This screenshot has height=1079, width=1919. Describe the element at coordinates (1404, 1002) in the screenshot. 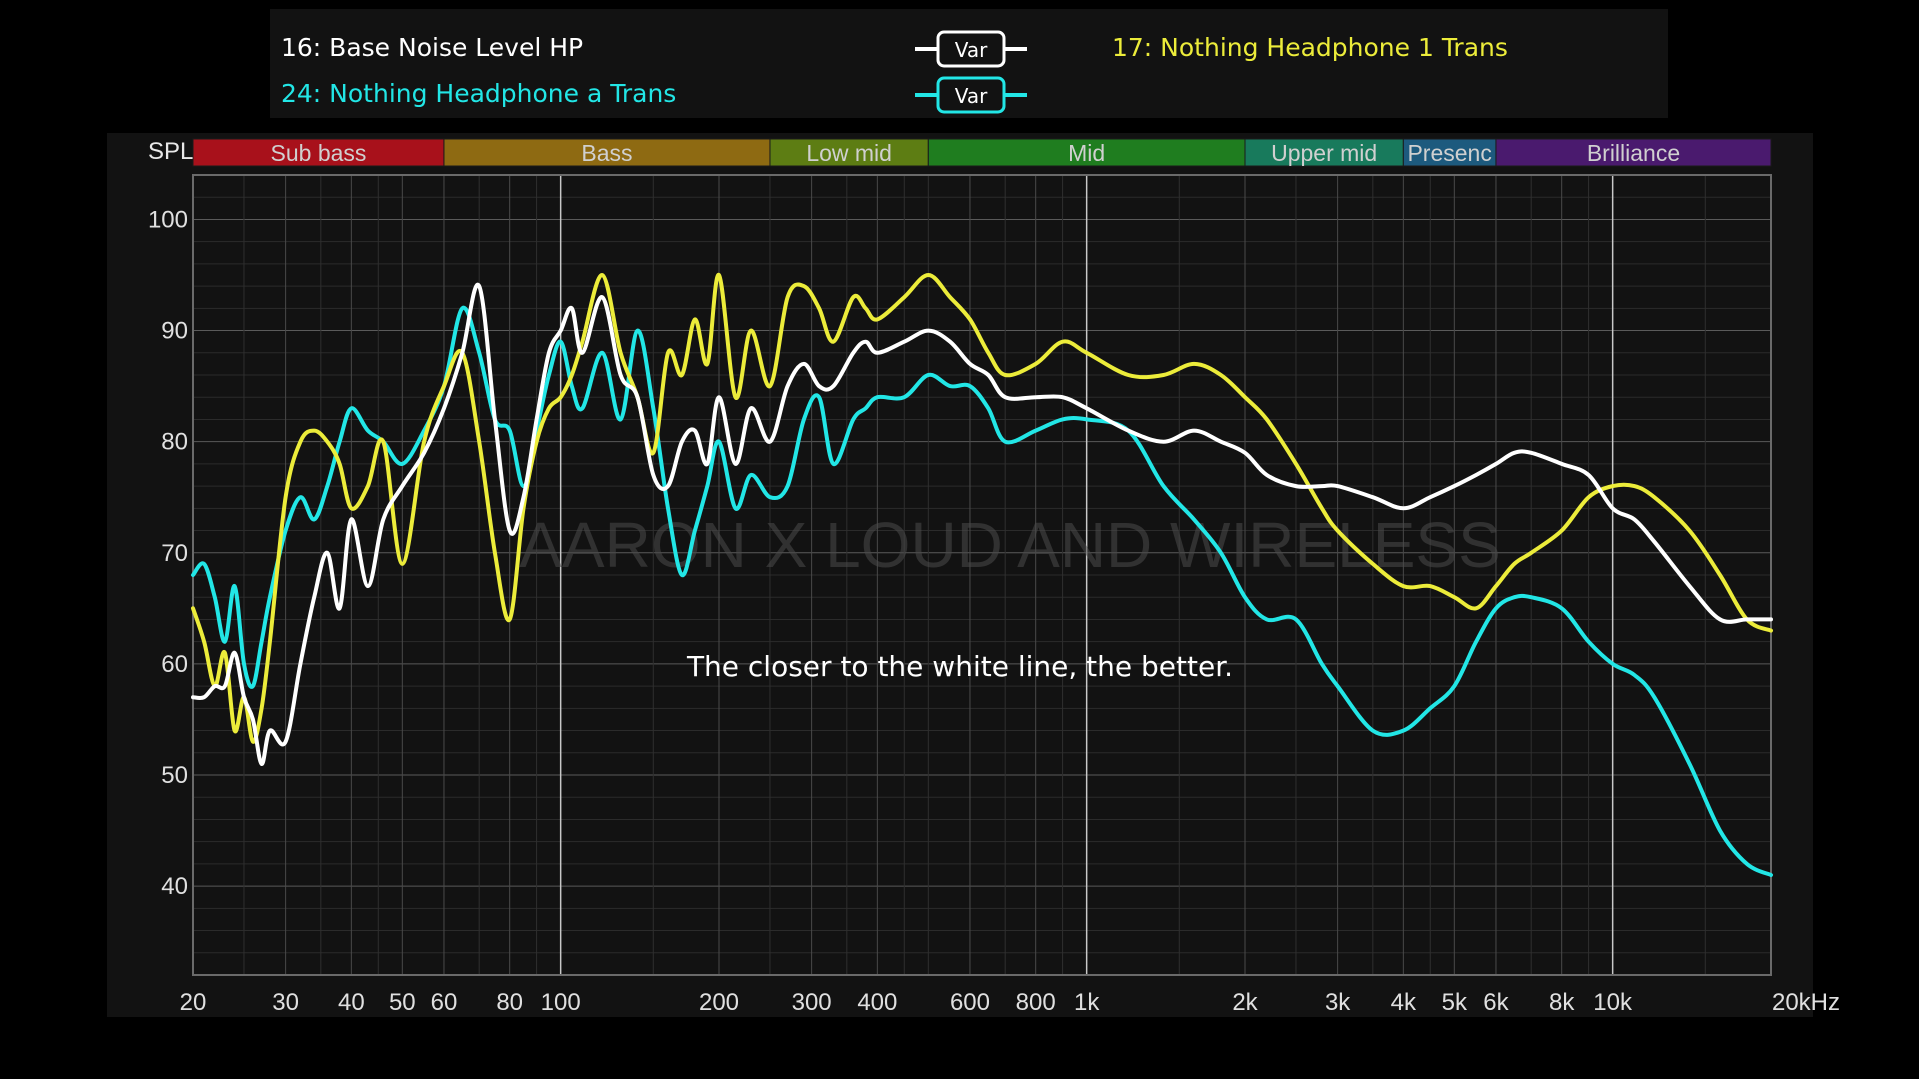

I see `x-tick-label: 4k` at that location.